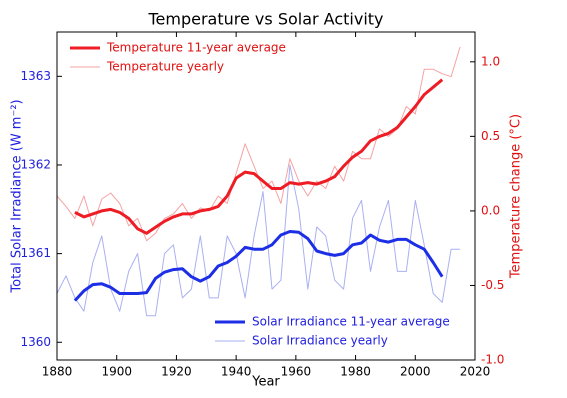  Describe the element at coordinates (490, 61) in the screenshot. I see `y2-tick-label: 1.0` at that location.